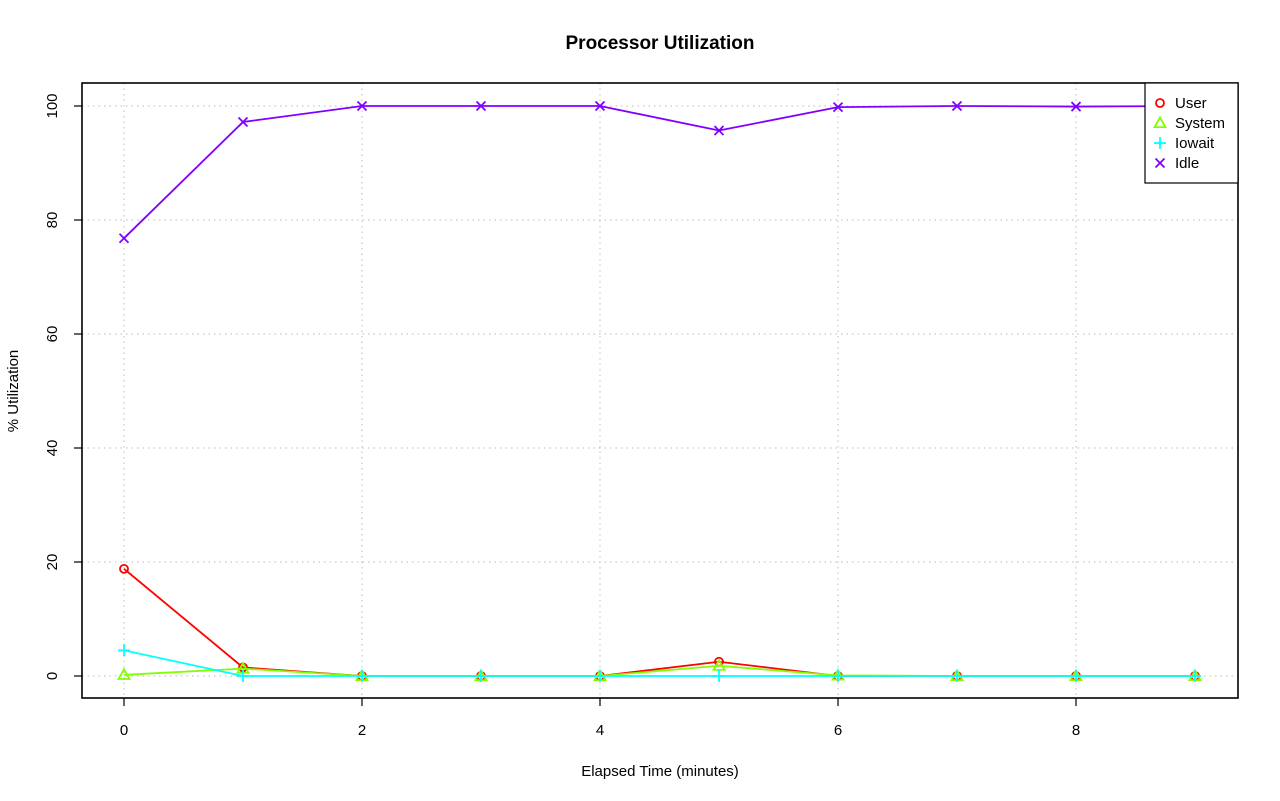 The image size is (1280, 801). I want to click on legend-marker-system, so click(1160, 122).